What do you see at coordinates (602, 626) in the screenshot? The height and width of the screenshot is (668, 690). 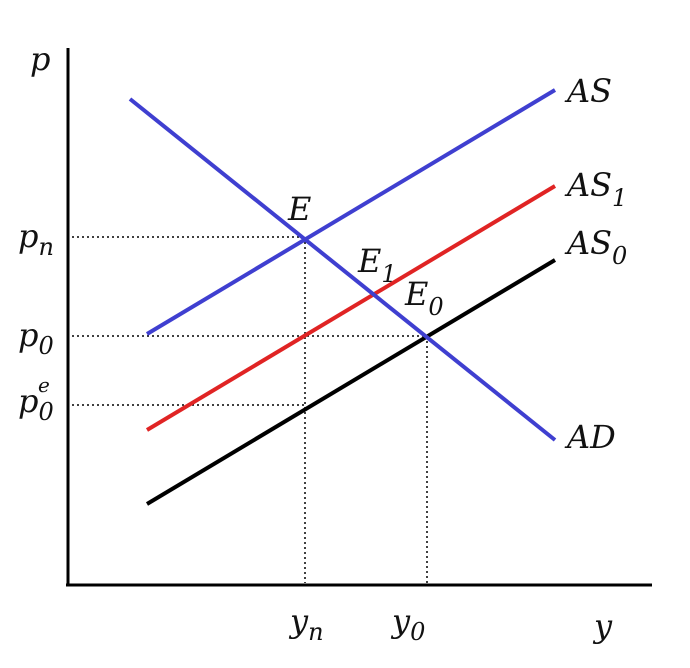 I see `x-axis-label: y` at bounding box center [602, 626].